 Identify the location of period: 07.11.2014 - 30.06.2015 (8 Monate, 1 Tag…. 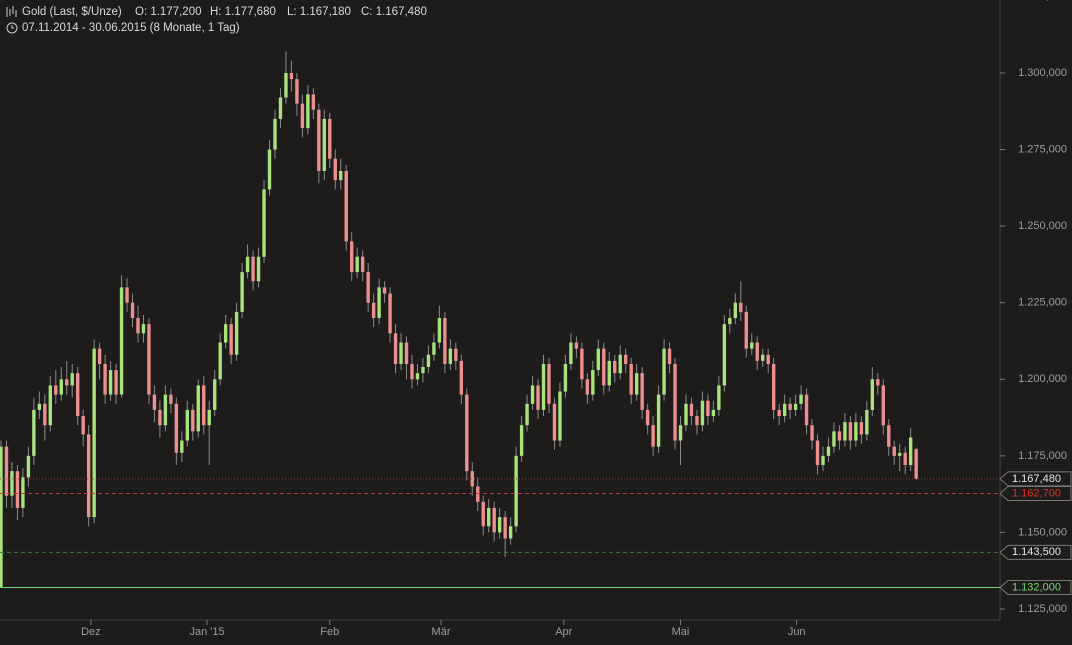
(131, 28).